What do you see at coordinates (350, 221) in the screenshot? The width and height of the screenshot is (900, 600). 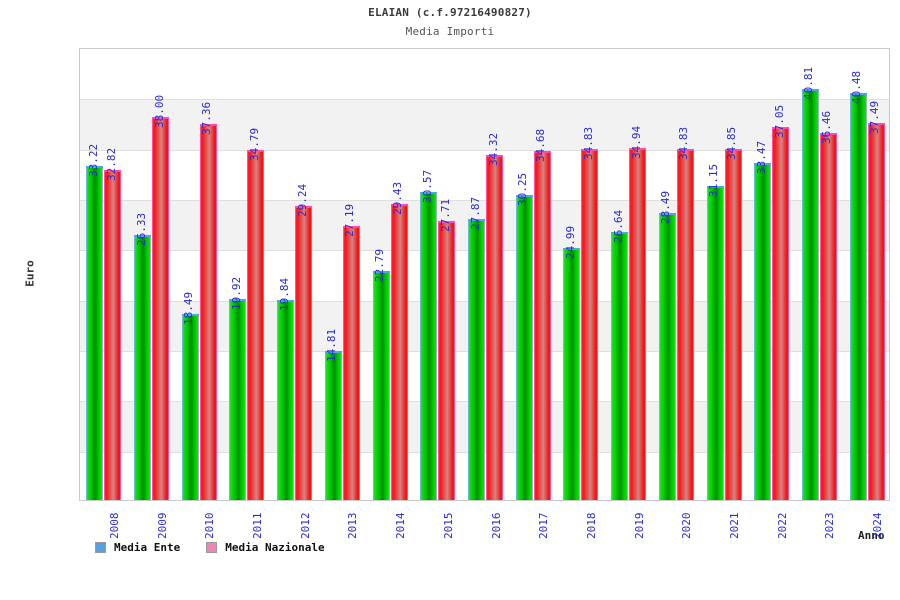 I see `bar-value-label: 27.19` at bounding box center [350, 221].